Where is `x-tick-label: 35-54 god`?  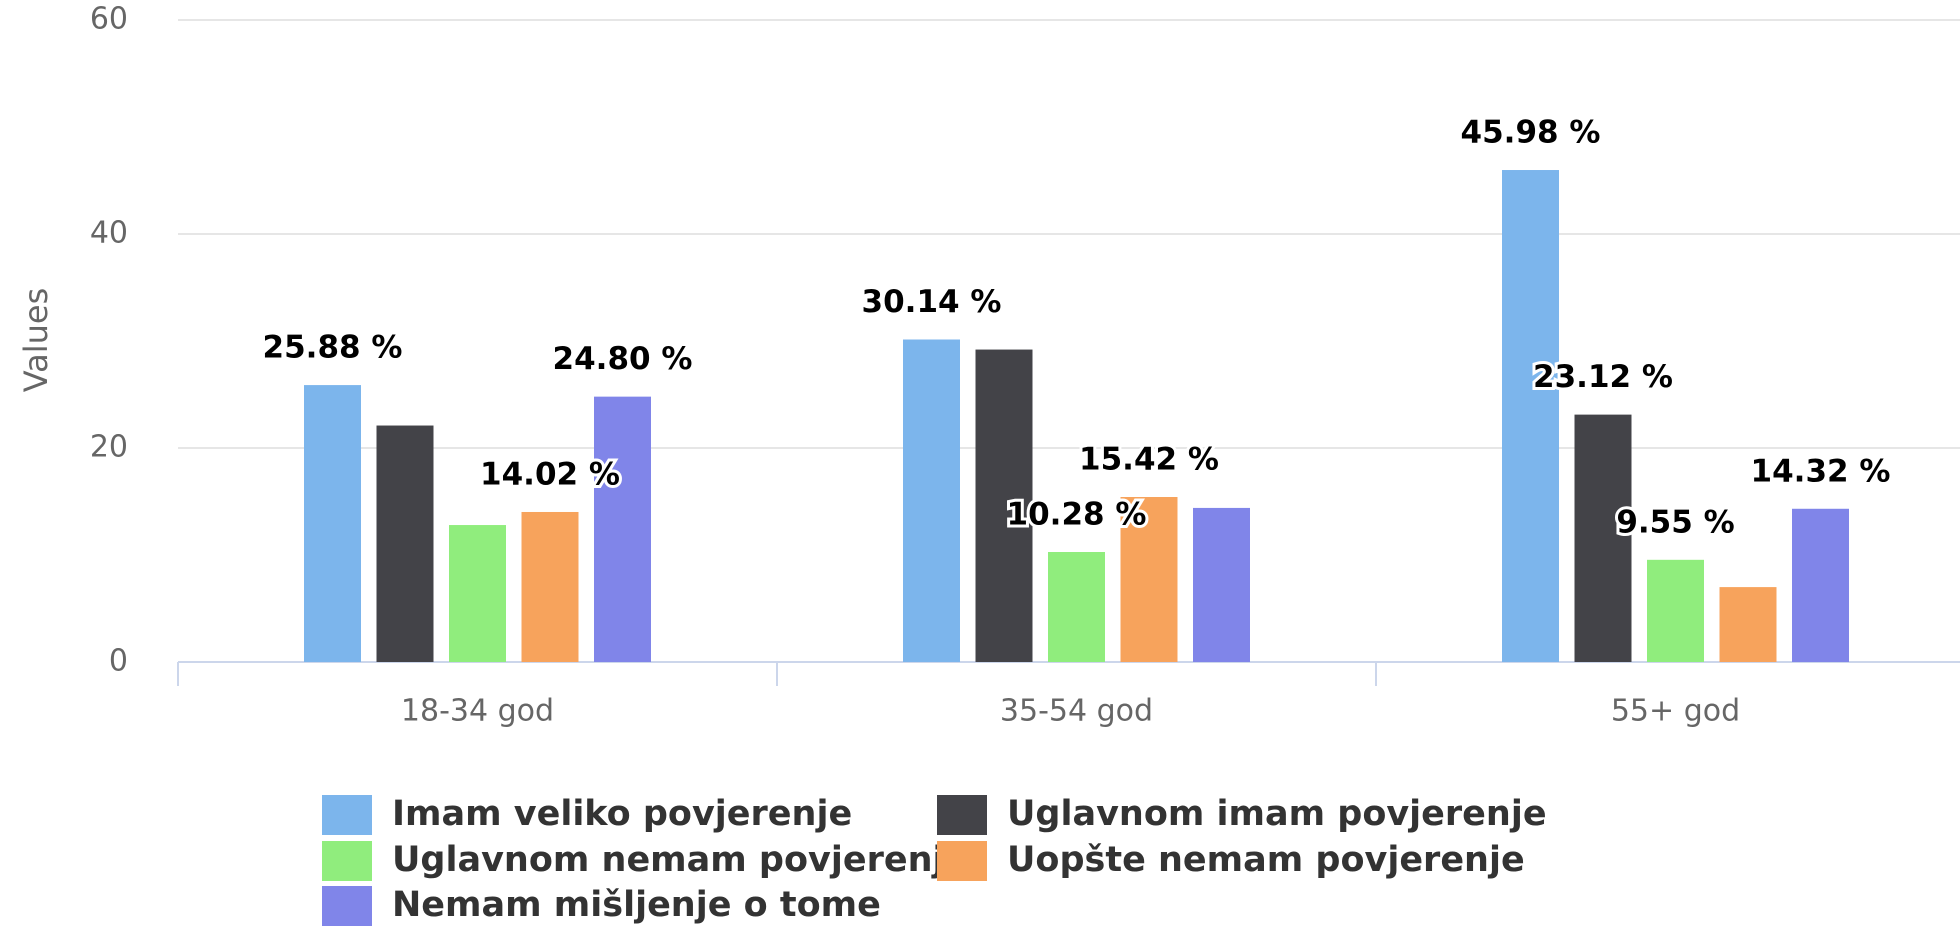 x-tick-label: 35-54 god is located at coordinates (1076, 711).